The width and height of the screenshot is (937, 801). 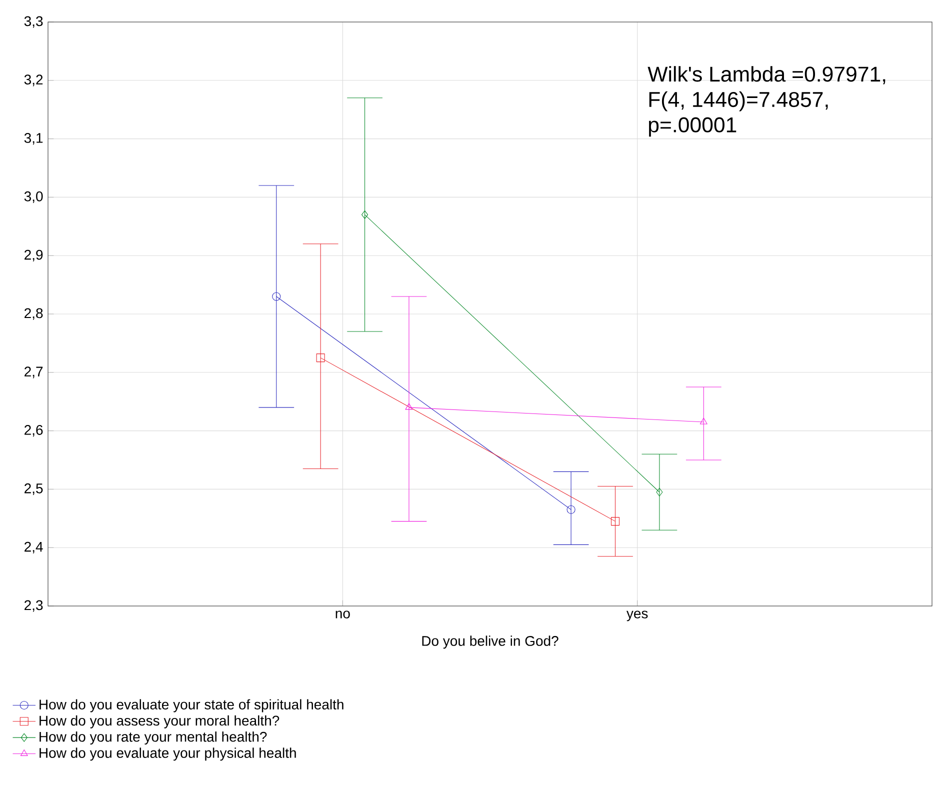 What do you see at coordinates (192, 705) in the screenshot?
I see `legend-label: How do you evaluate your state of spiritual health` at bounding box center [192, 705].